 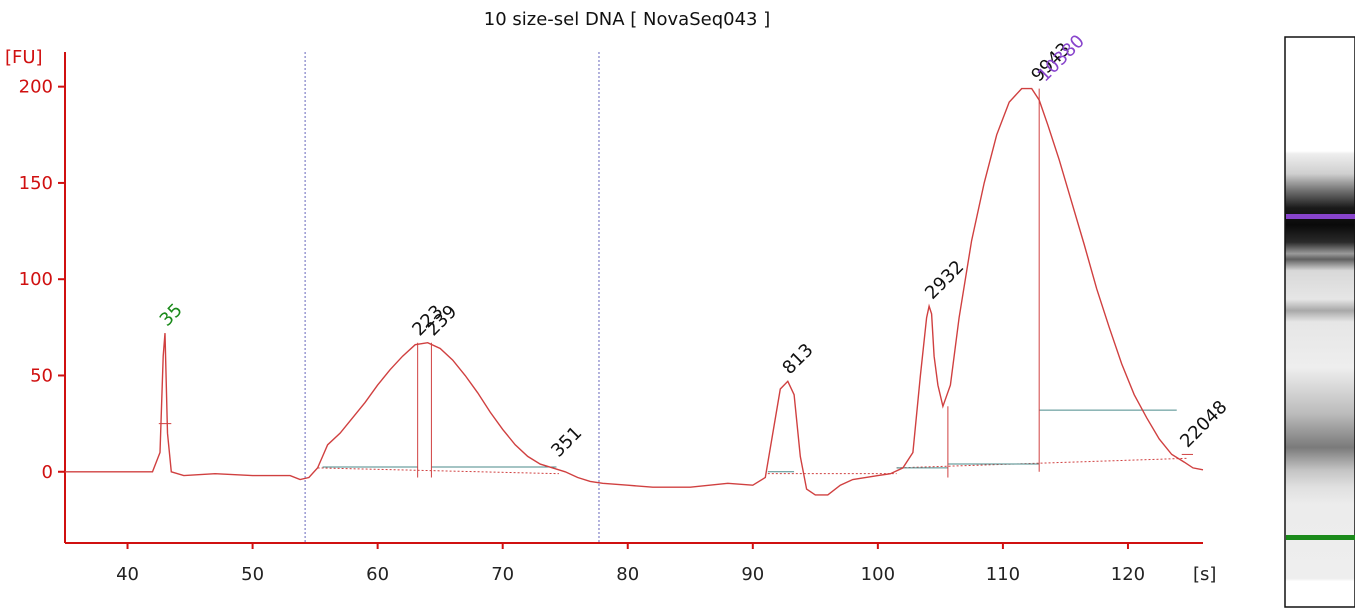 What do you see at coordinates (1320, 537) in the screenshot?
I see `lower-marker-band` at bounding box center [1320, 537].